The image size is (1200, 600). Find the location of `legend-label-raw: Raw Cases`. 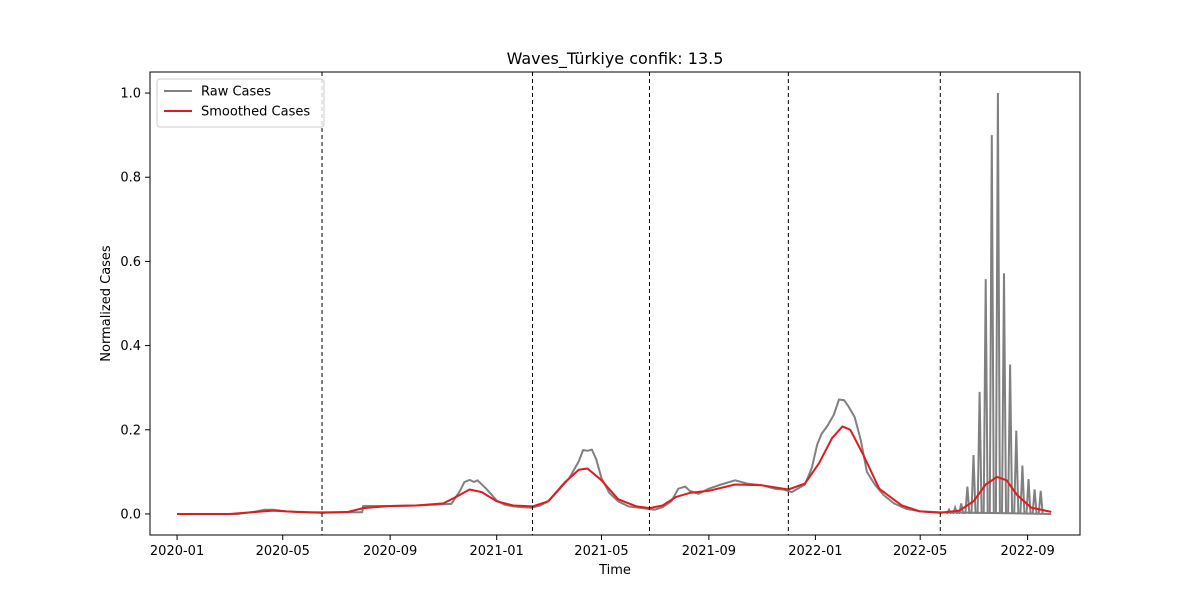

legend-label-raw: Raw Cases is located at coordinates (236, 92).